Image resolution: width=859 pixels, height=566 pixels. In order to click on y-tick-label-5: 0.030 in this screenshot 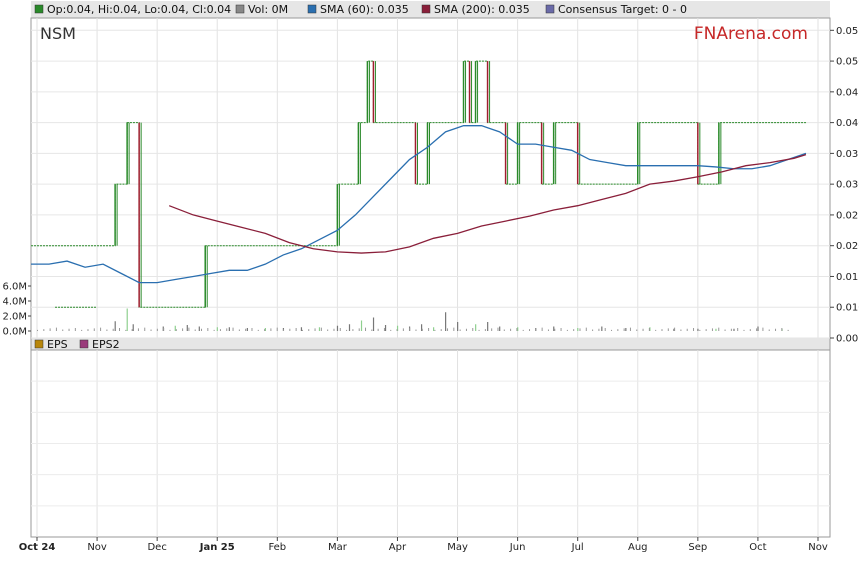, I will do `click(847, 185)`.